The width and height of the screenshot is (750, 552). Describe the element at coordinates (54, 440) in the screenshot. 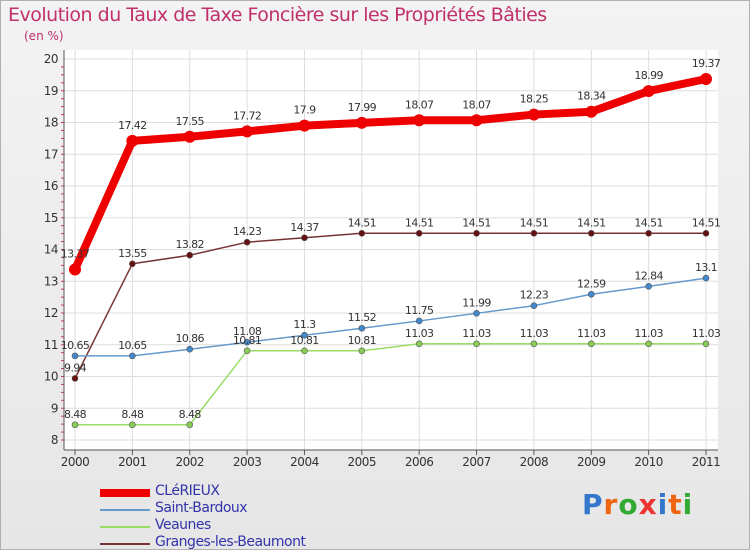

I see `y-tick-label: 8` at that location.